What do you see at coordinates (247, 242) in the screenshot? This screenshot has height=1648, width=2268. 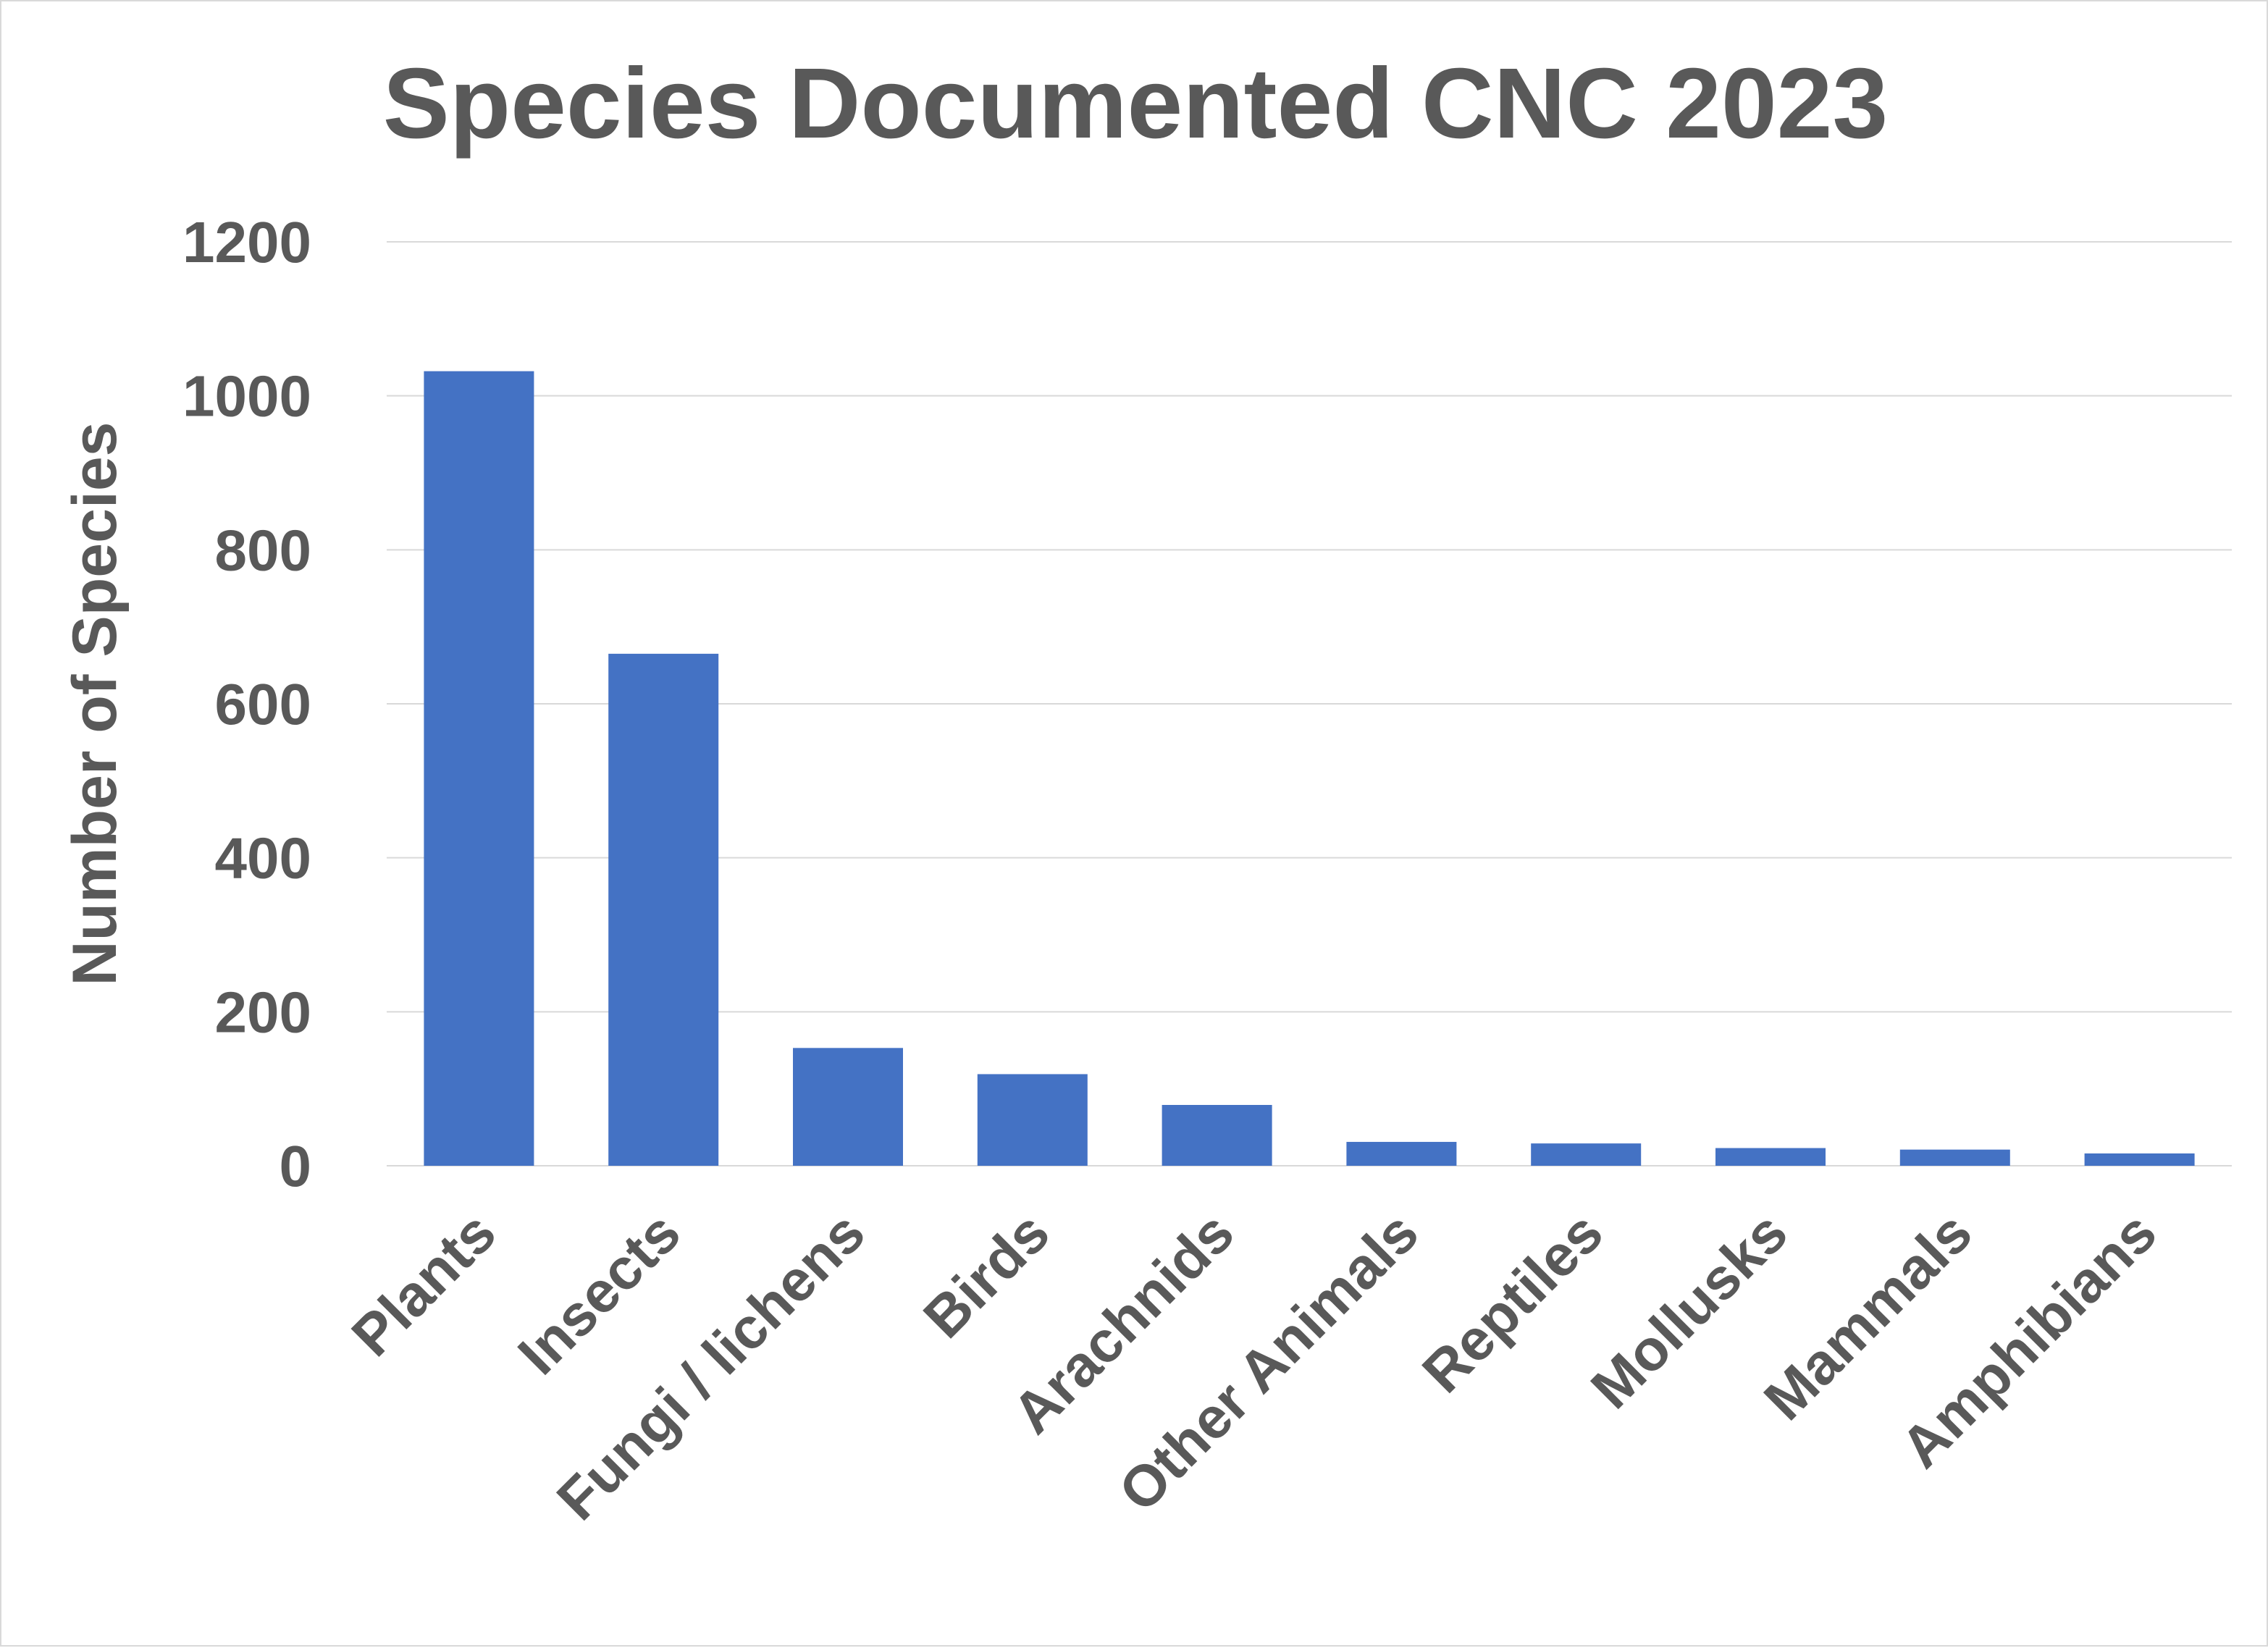 I see `y-tick-label: 1200` at bounding box center [247, 242].